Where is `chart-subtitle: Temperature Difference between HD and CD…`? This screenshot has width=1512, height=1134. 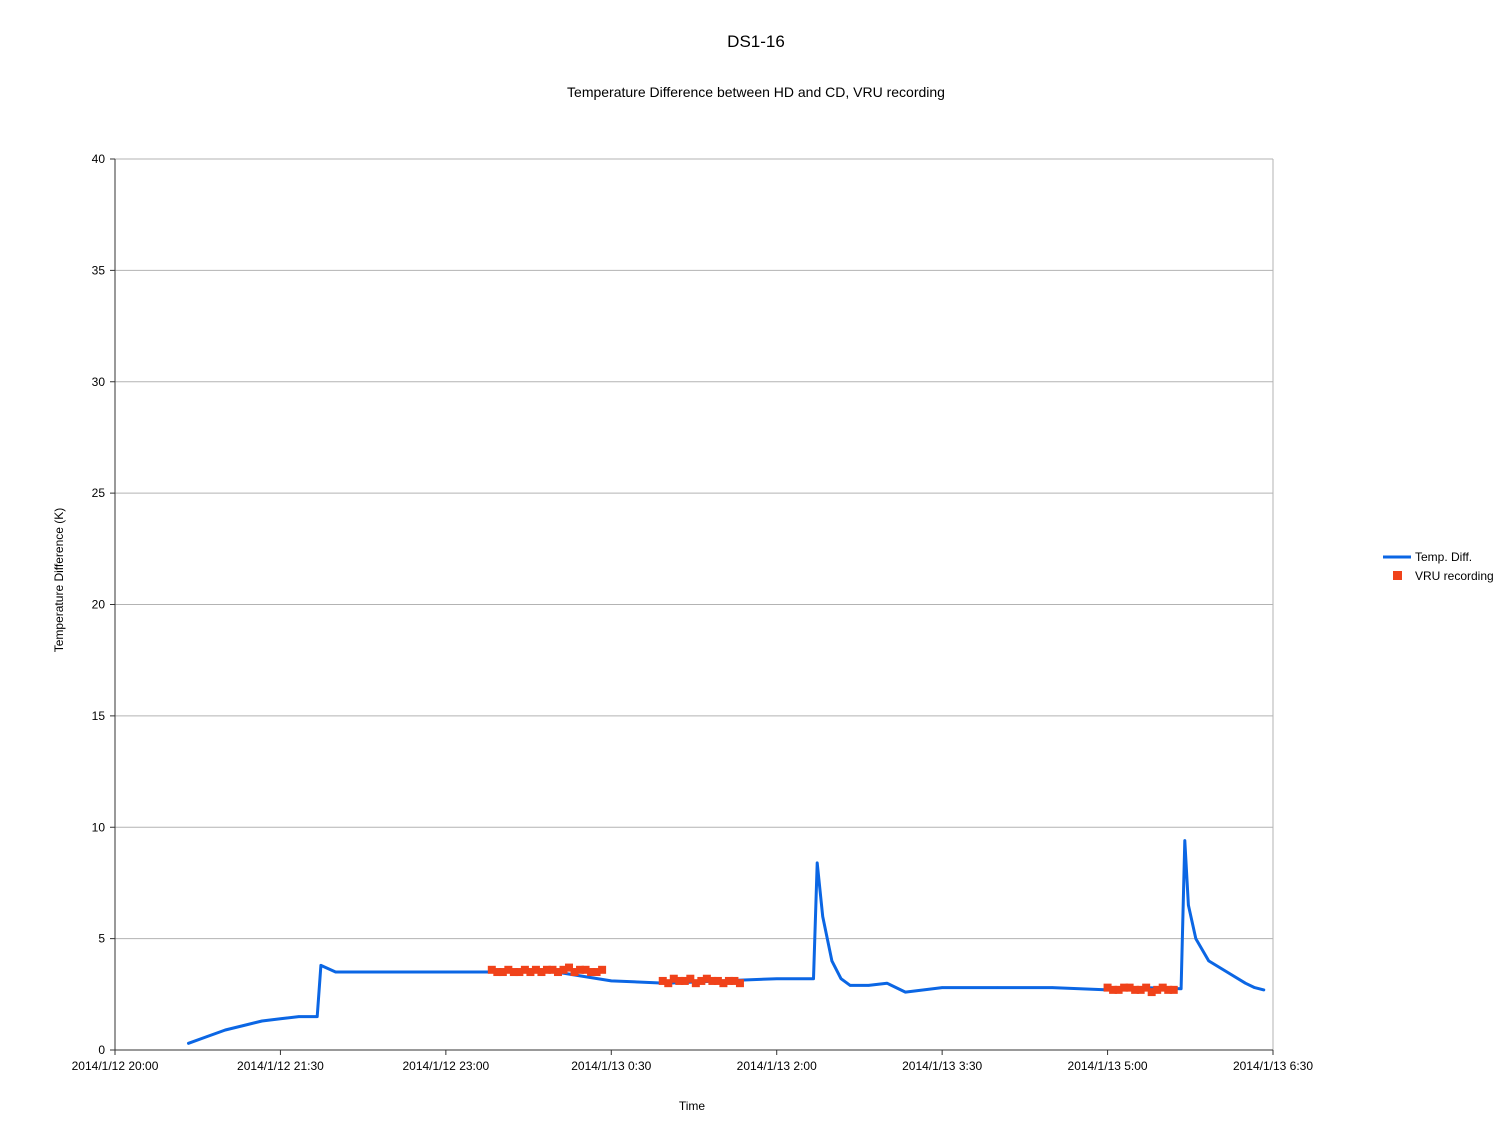 chart-subtitle: Temperature Difference between HD and CD… is located at coordinates (756, 92).